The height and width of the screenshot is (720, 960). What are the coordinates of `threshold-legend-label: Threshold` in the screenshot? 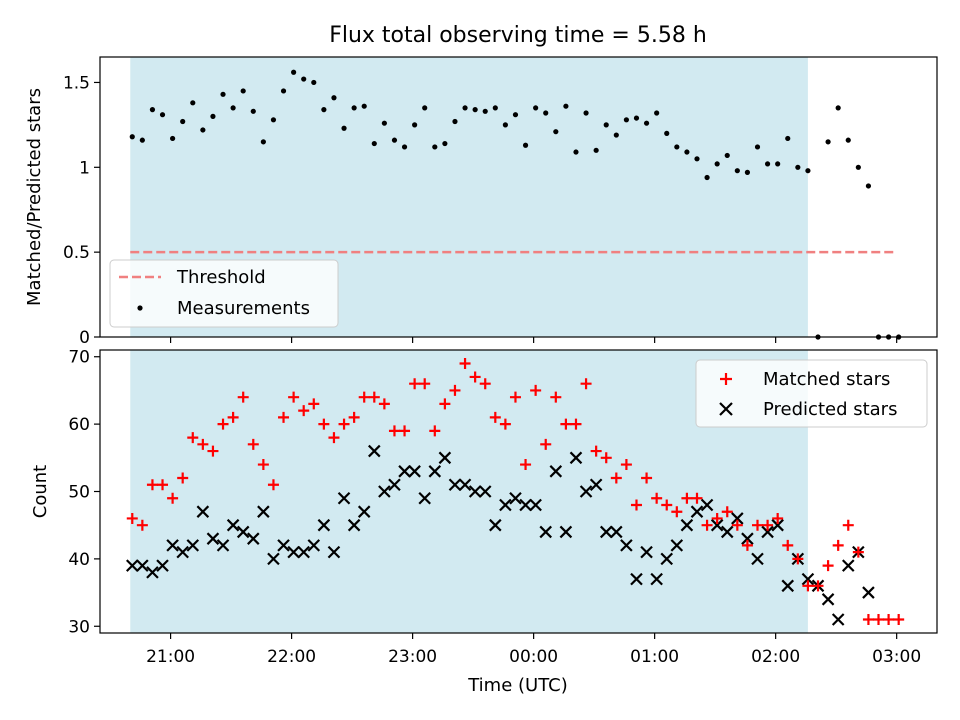 It's located at (221, 277).